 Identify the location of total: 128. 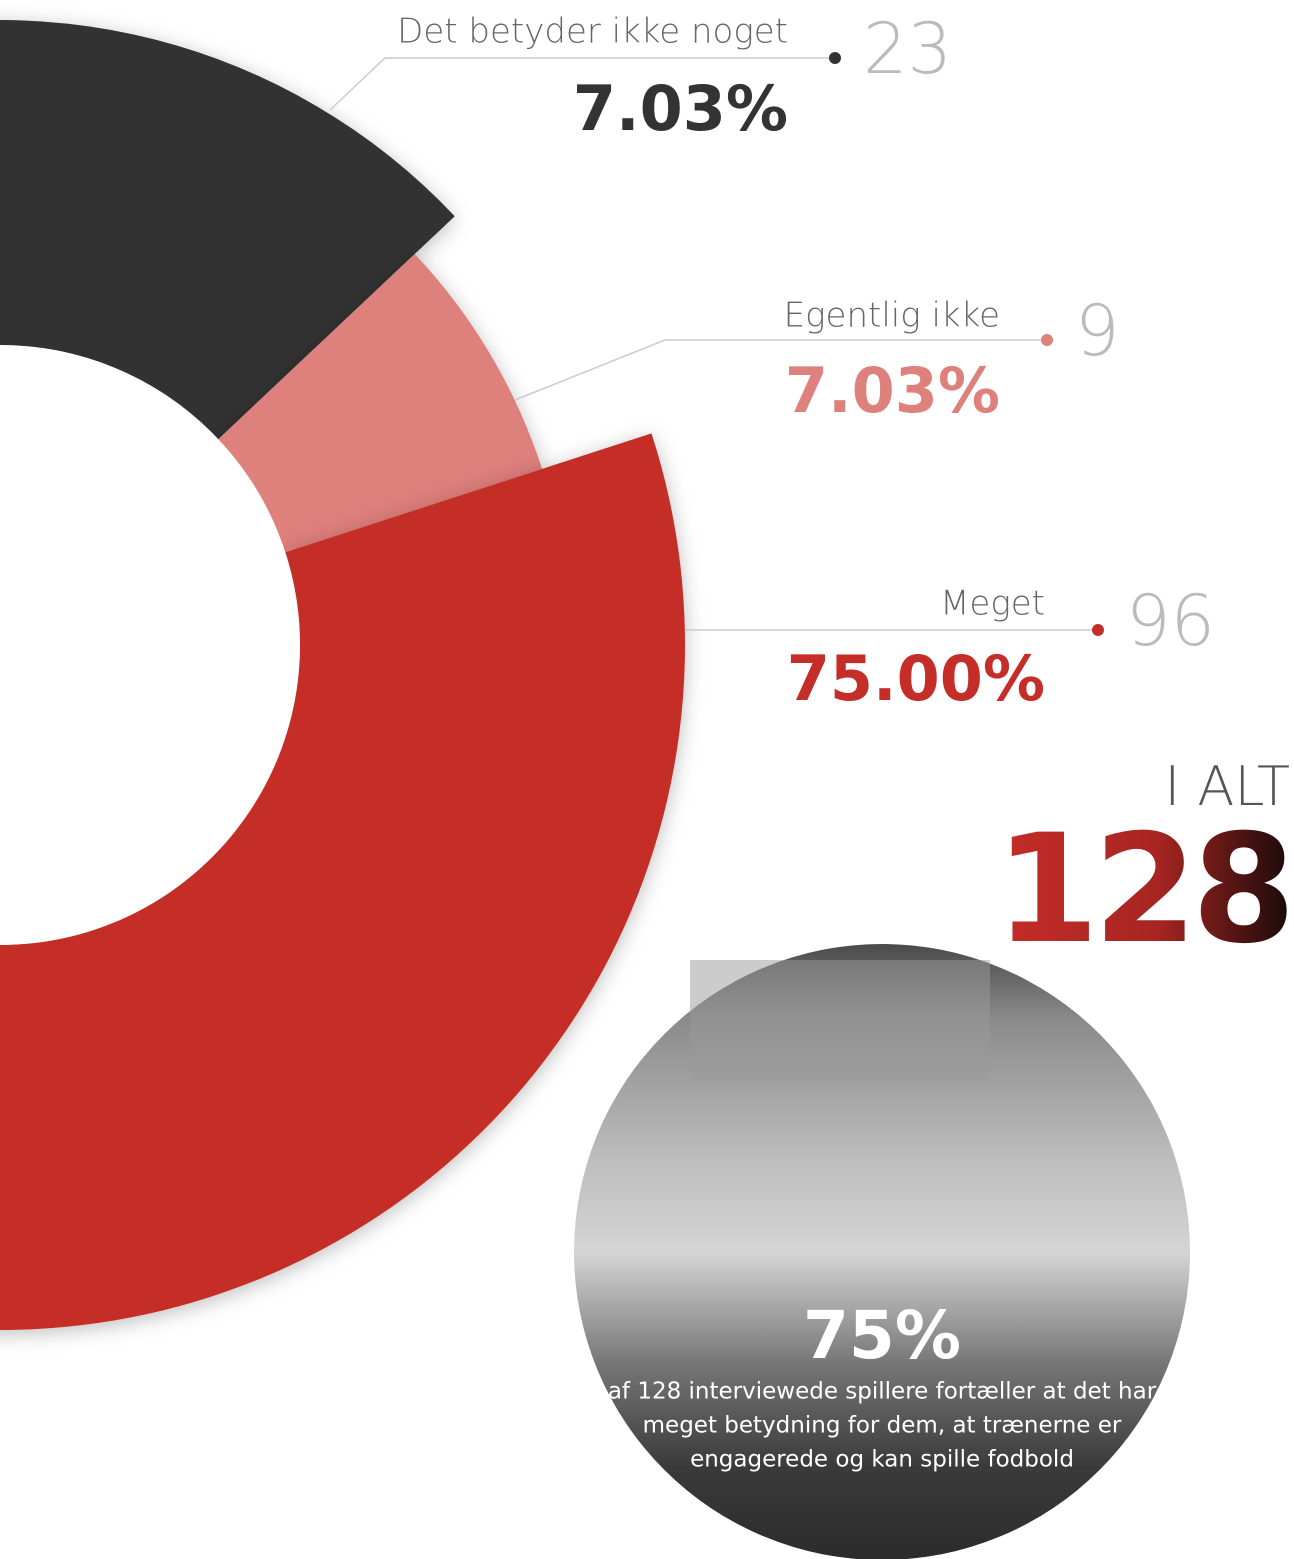
(1142, 890).